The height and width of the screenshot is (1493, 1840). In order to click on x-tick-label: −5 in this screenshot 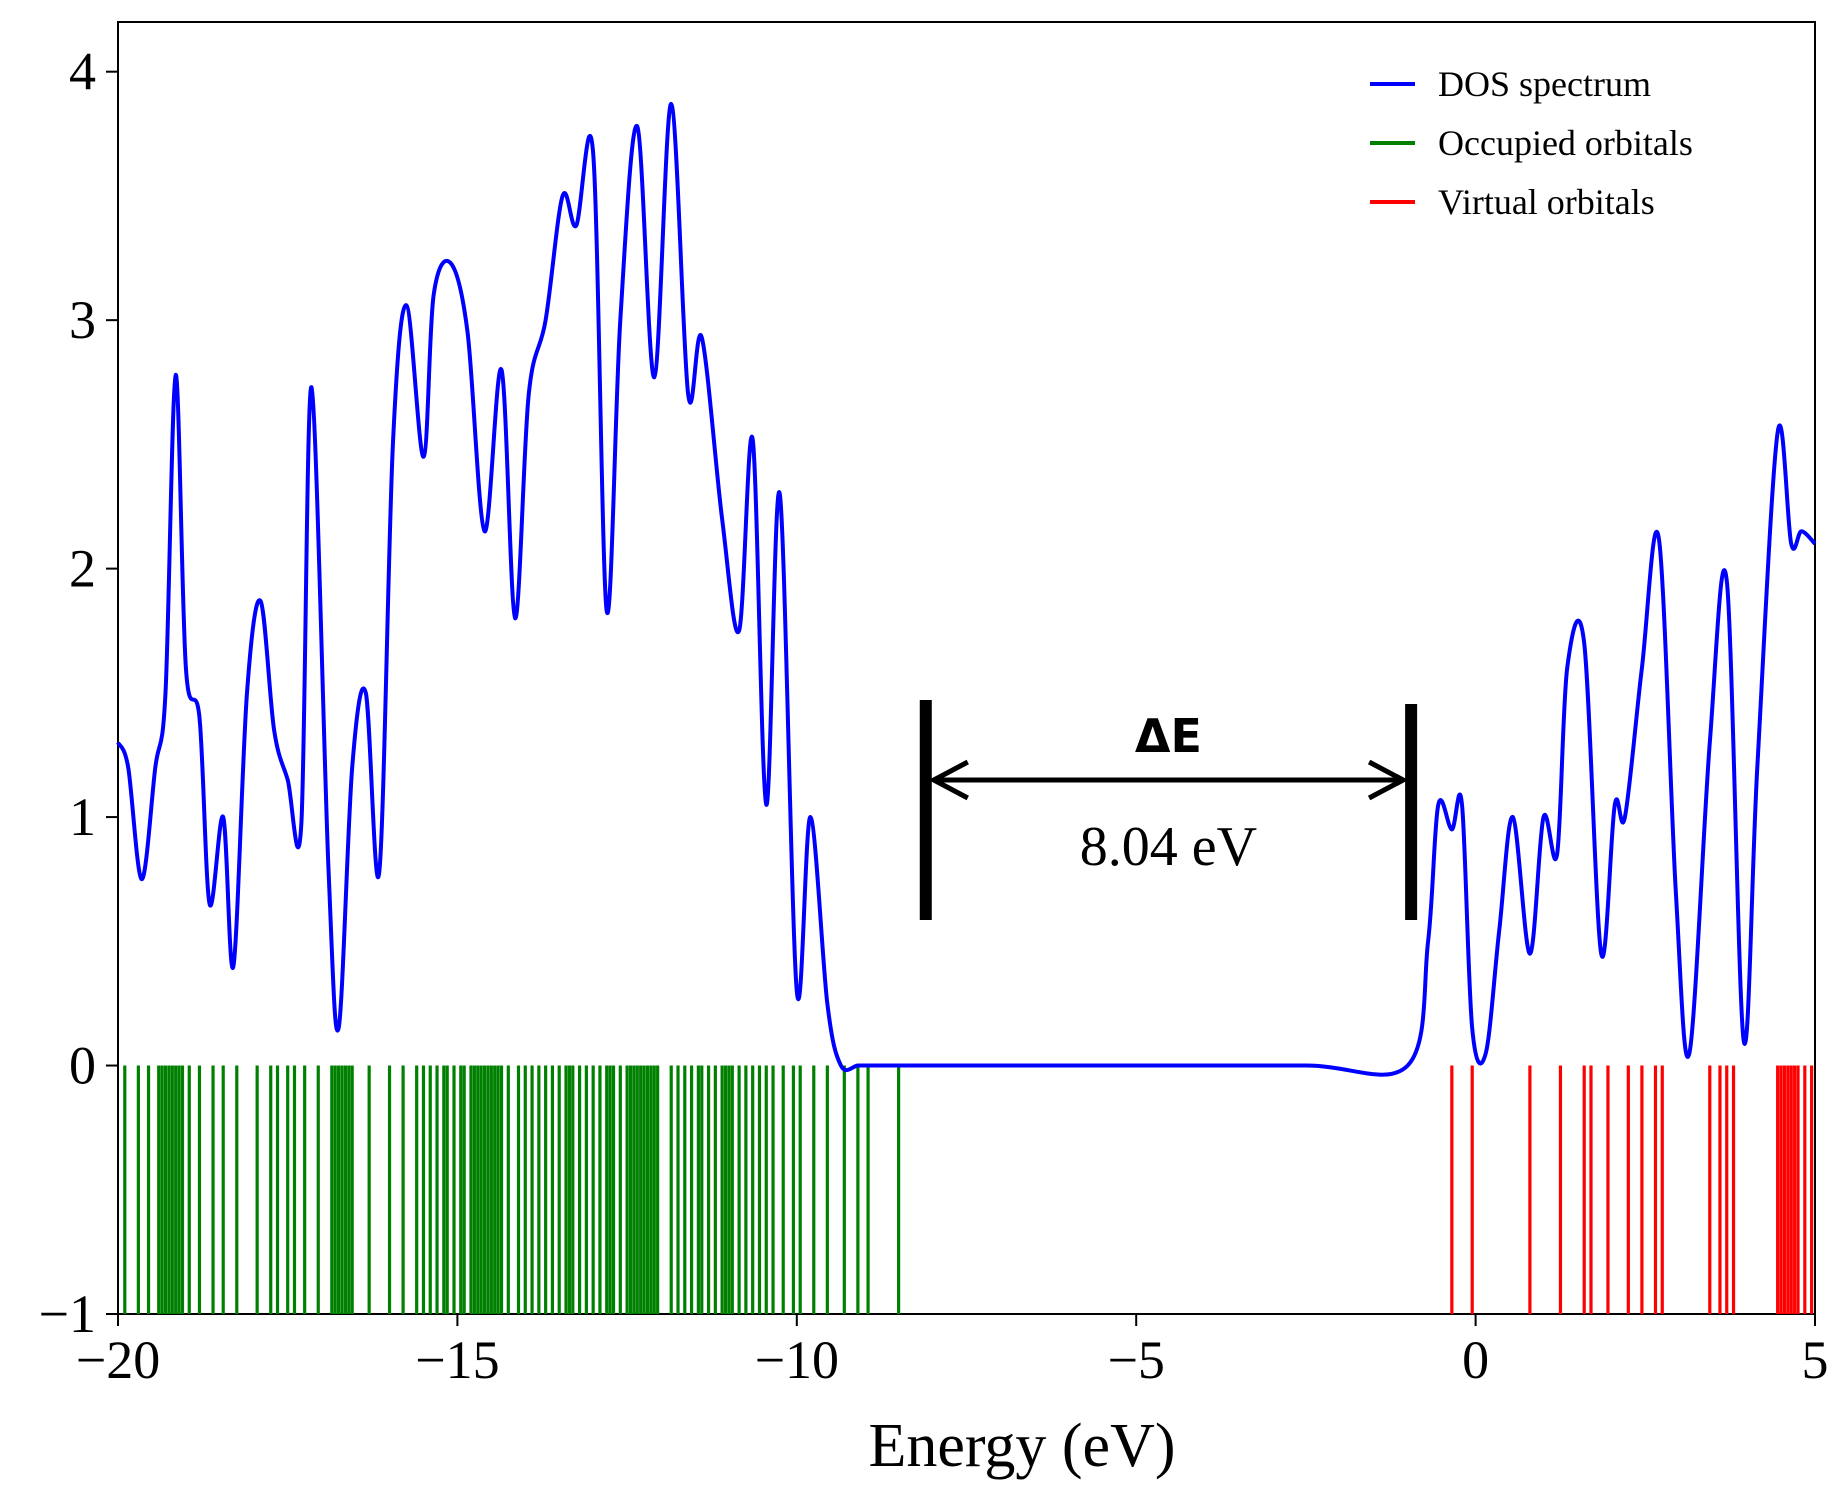, I will do `click(1135, 1360)`.